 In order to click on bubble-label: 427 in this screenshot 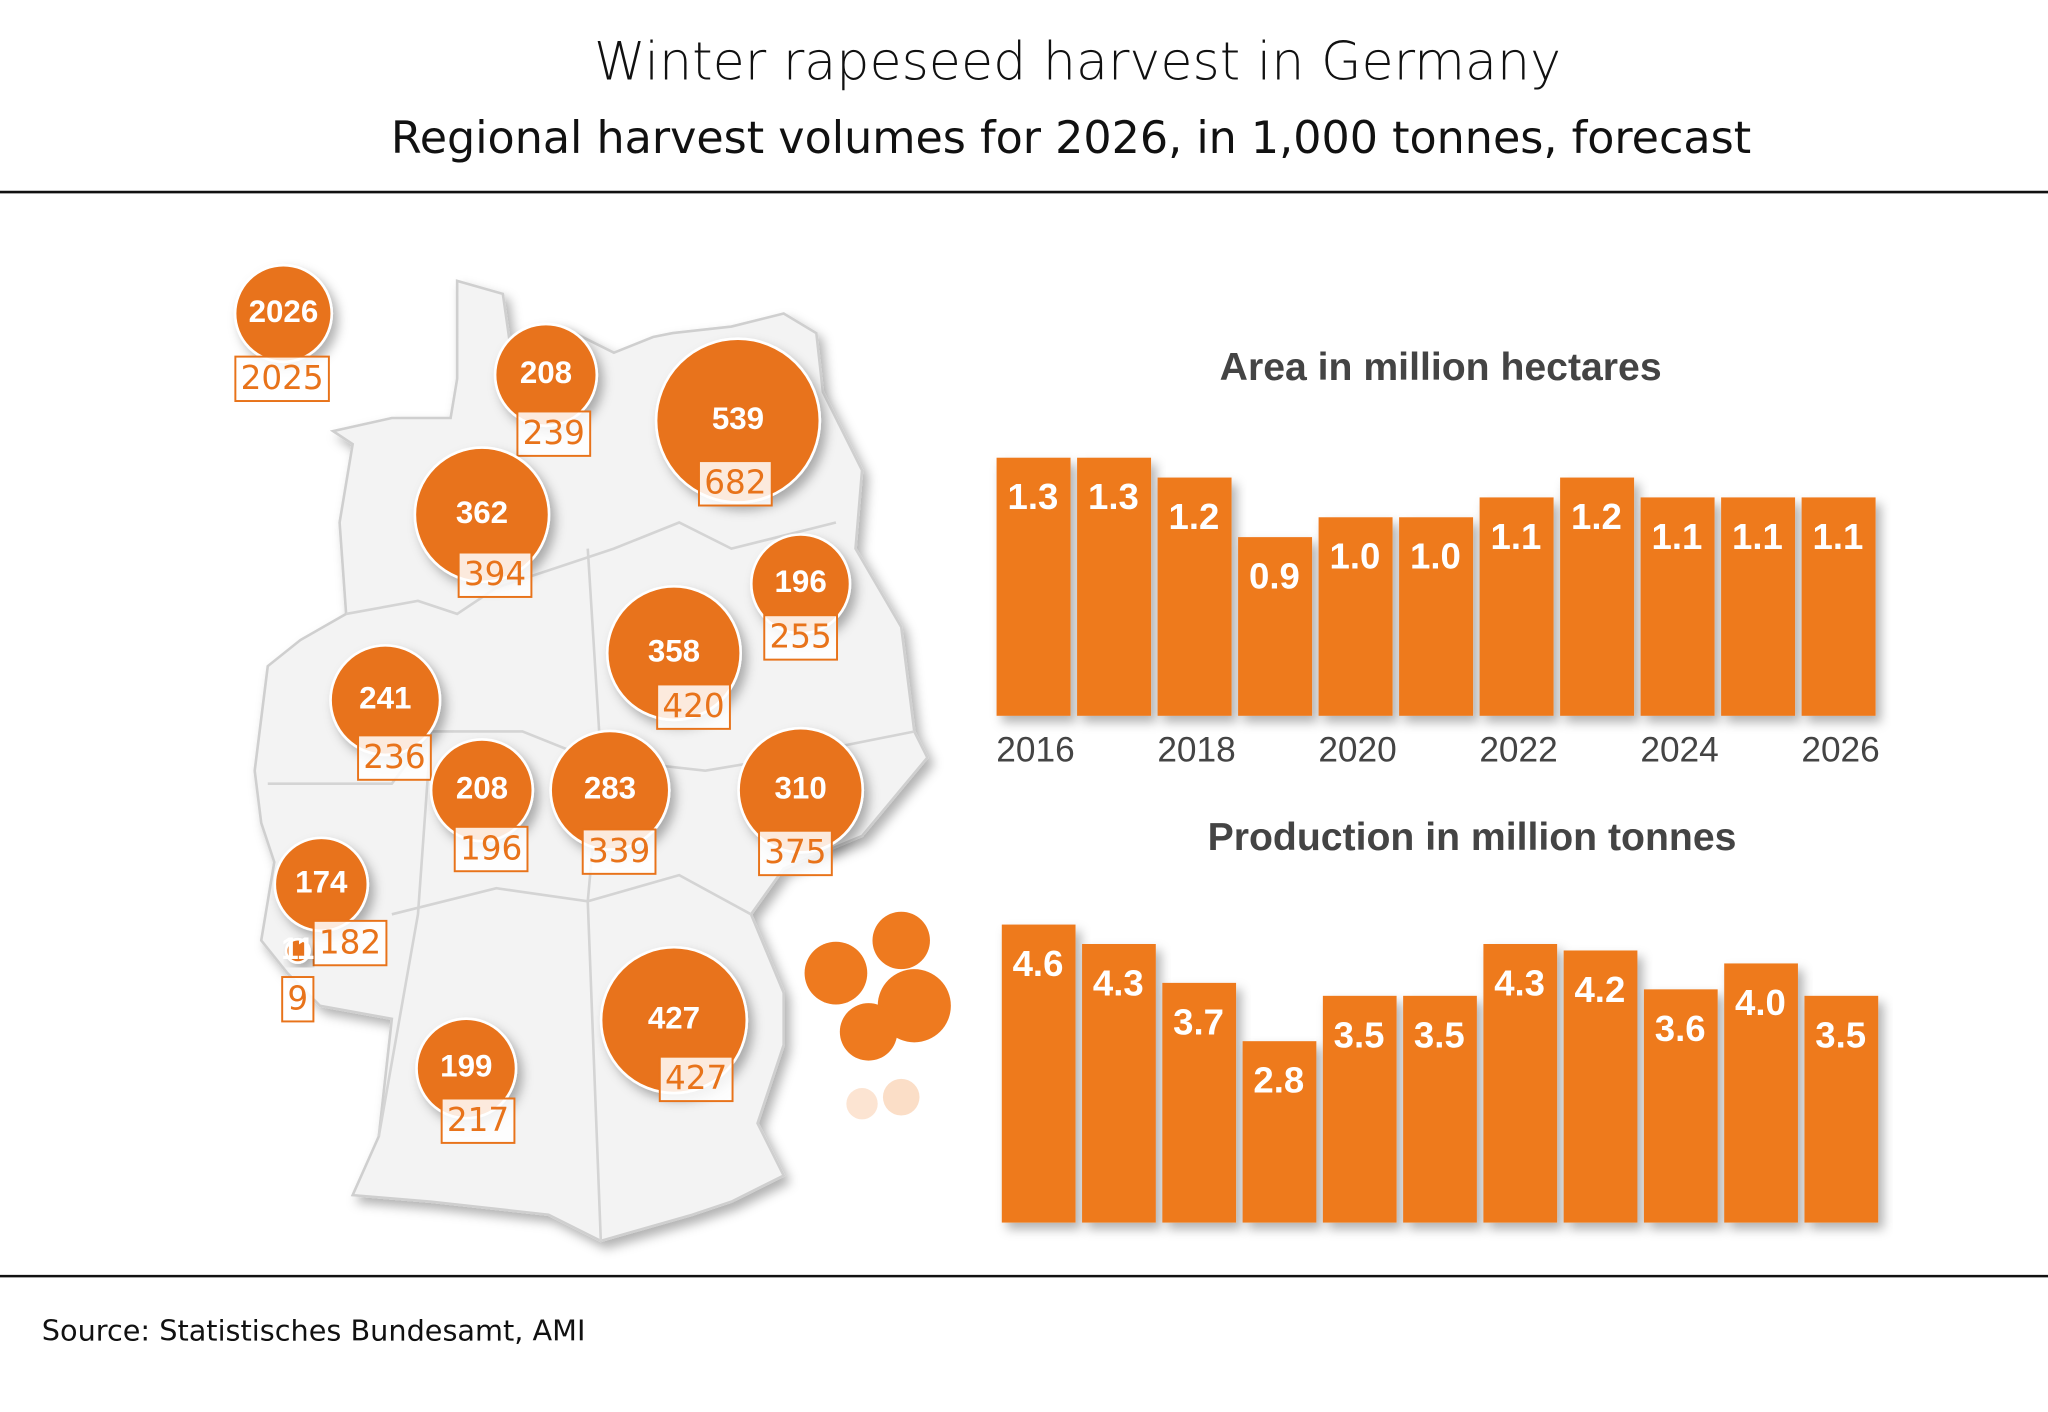, I will do `click(674, 1017)`.